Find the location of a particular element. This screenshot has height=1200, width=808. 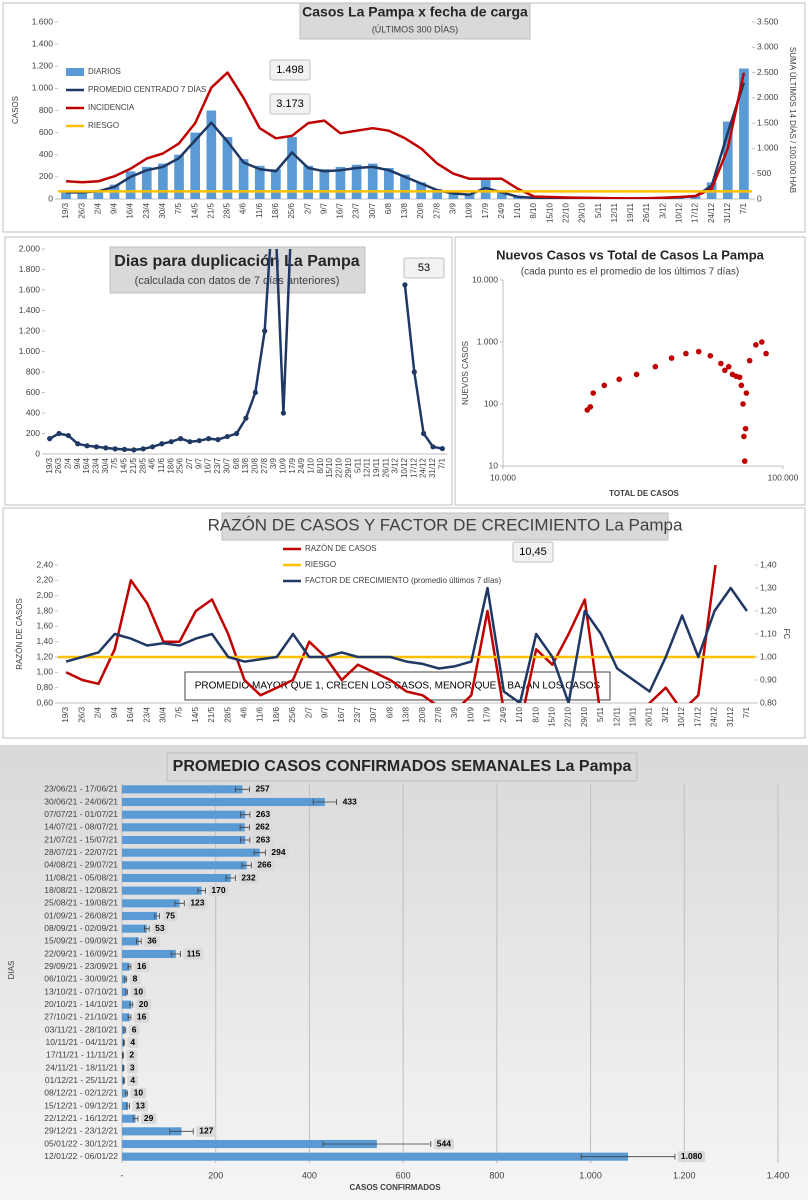

x-tick-label: 24/12 is located at coordinates (423, 467).